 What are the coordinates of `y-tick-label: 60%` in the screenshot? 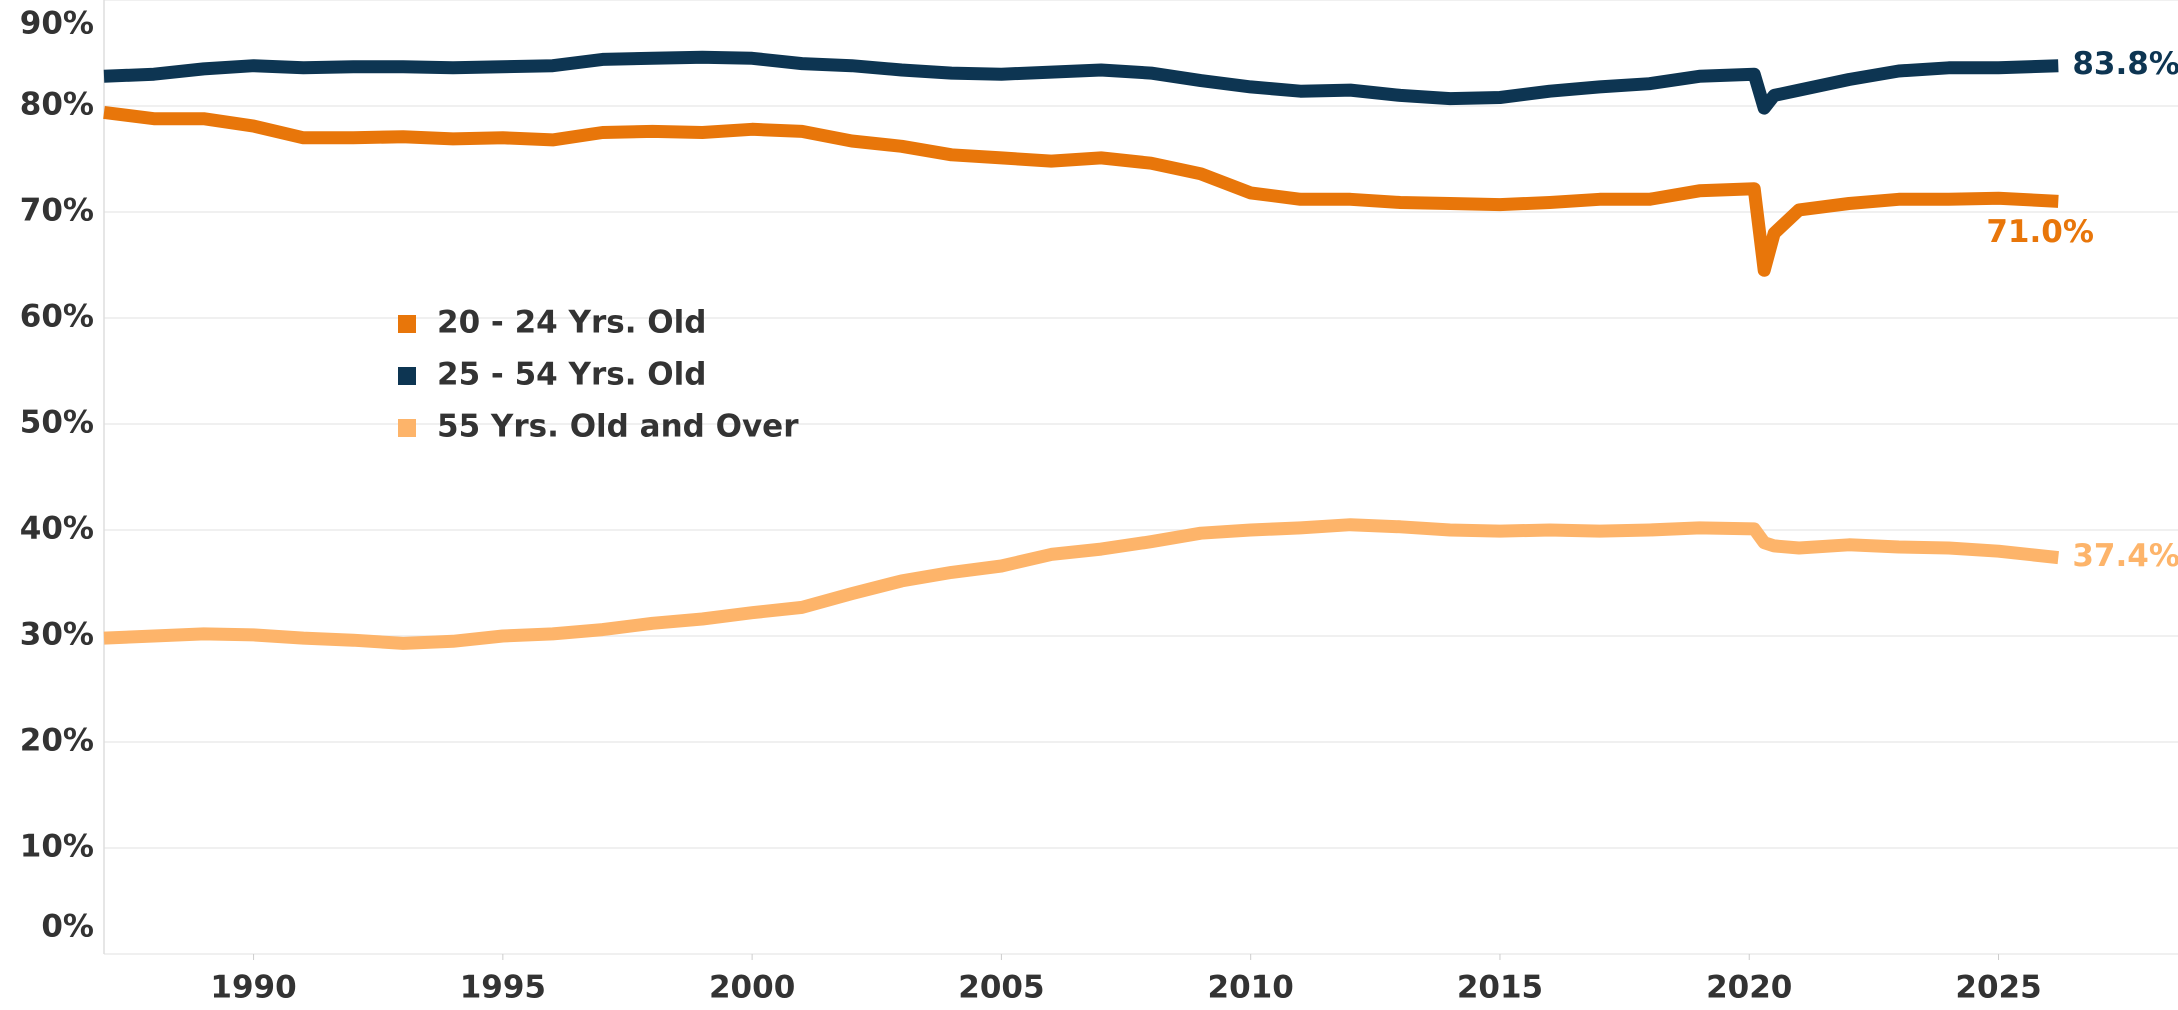 It's located at (57, 317).